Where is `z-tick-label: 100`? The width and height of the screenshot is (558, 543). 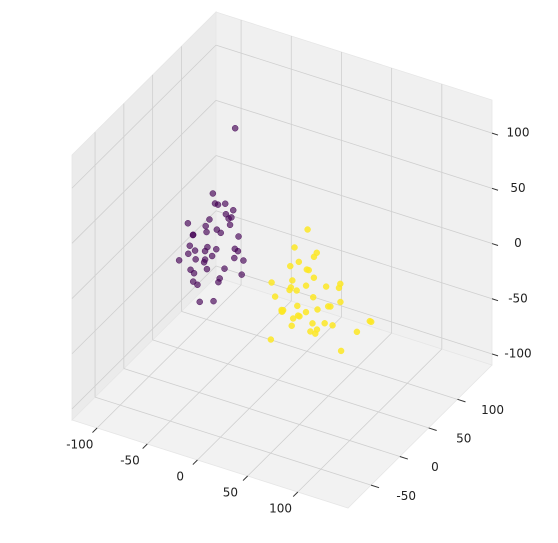
z-tick-label: 100 is located at coordinates (518, 133).